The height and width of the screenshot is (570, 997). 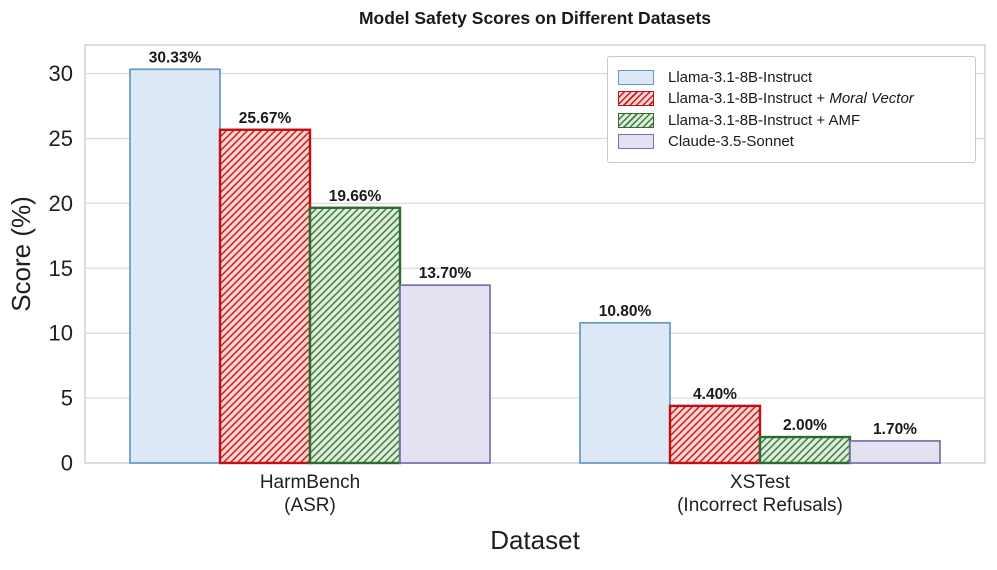 What do you see at coordinates (445, 374) in the screenshot?
I see `bar-s3-c0` at bounding box center [445, 374].